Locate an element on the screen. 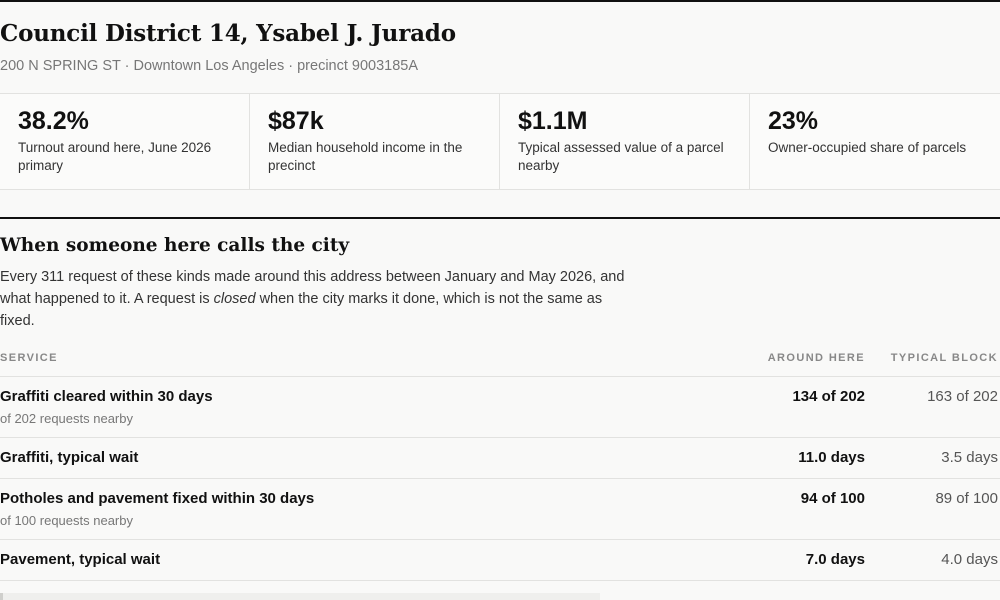 This screenshot has height=600, width=1000. section-rule is located at coordinates (500, 218).